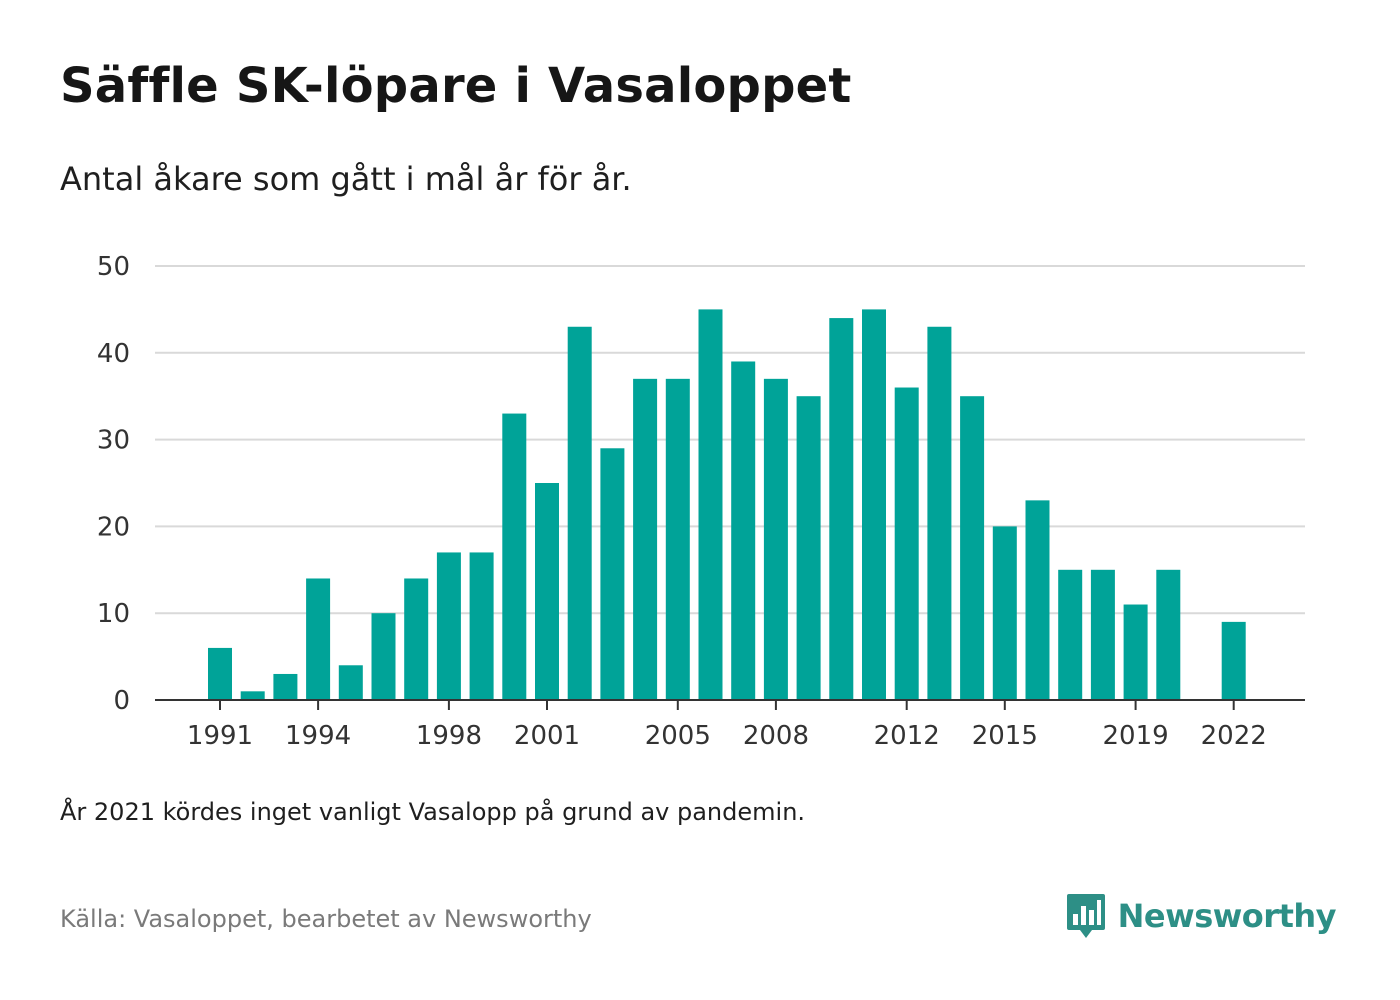 This screenshot has height=1000, width=1400. I want to click on x-tick-label: 2012, so click(907, 736).